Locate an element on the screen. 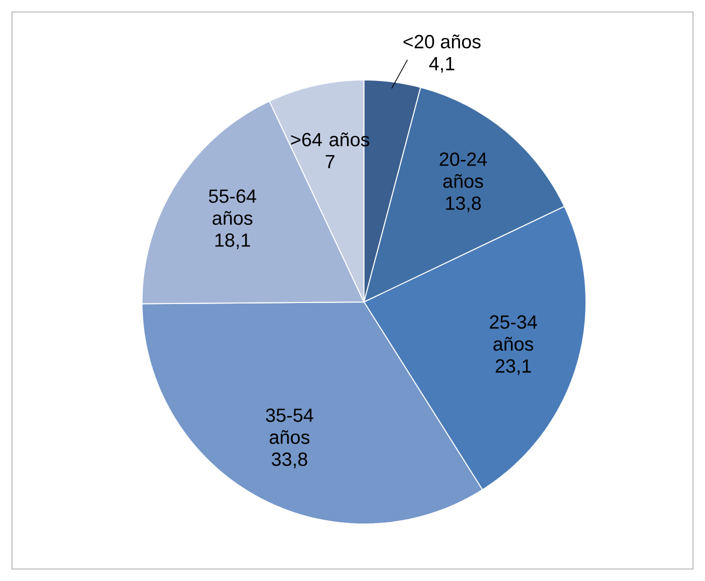 The image size is (705, 581). data-label: 7 is located at coordinates (330, 161).